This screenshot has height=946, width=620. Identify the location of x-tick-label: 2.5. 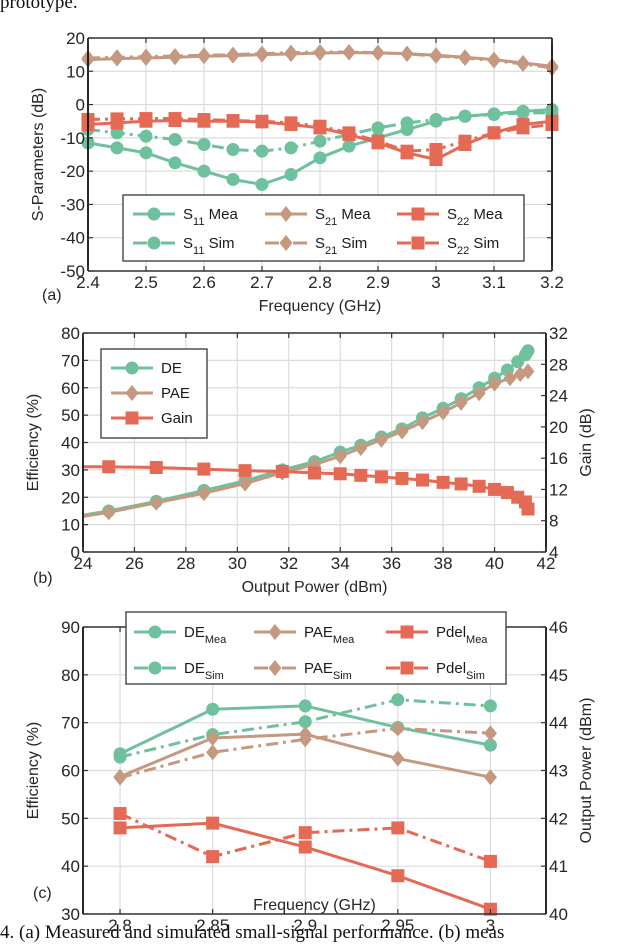
(146, 282).